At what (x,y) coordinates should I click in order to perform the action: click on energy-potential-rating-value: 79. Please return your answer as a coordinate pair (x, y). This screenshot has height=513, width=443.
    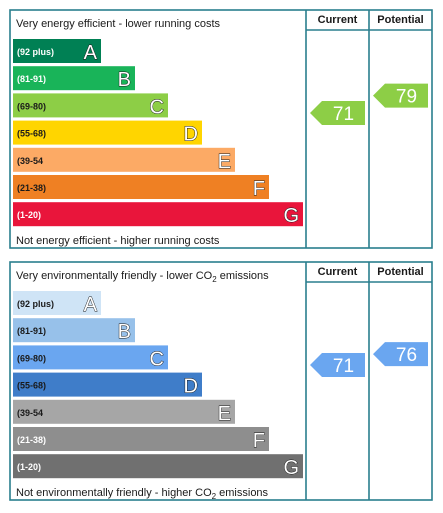
    Looking at the image, I should click on (406, 97).